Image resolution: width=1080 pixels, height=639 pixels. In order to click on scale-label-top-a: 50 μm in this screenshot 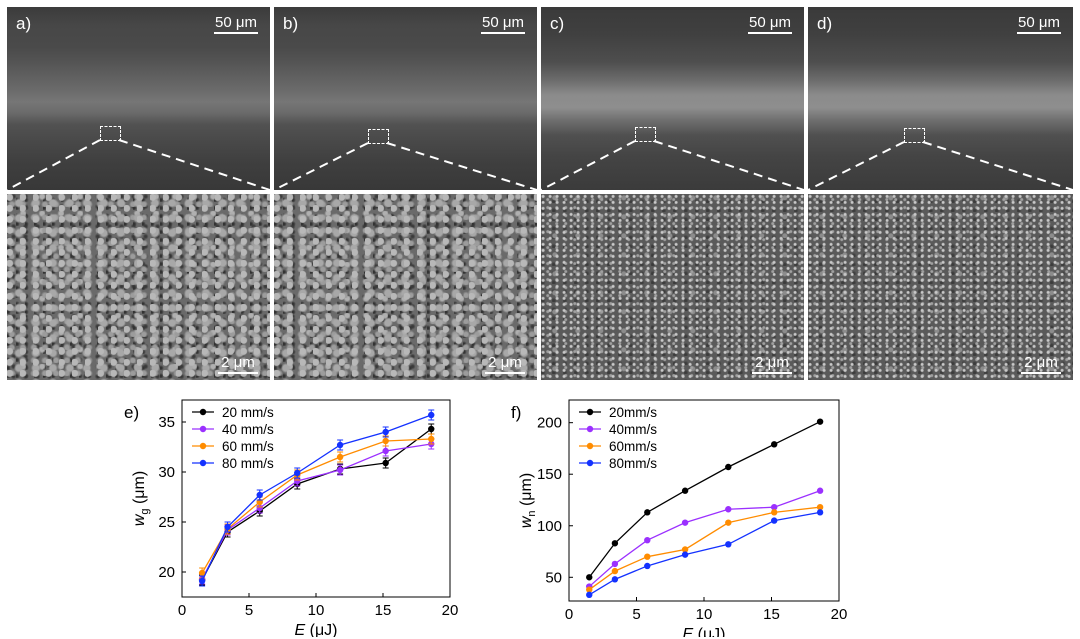, I will do `click(236, 22)`.